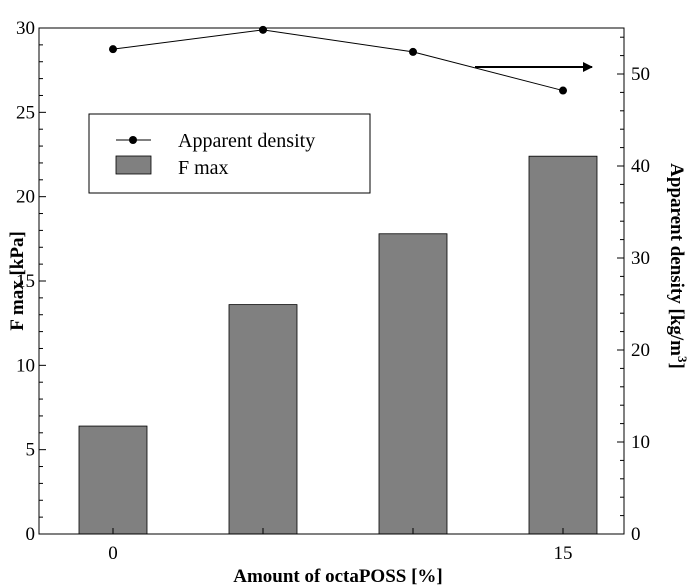 Image resolution: width=693 pixels, height=586 pixels. I want to click on left-tick-label: 25, so click(25, 112).